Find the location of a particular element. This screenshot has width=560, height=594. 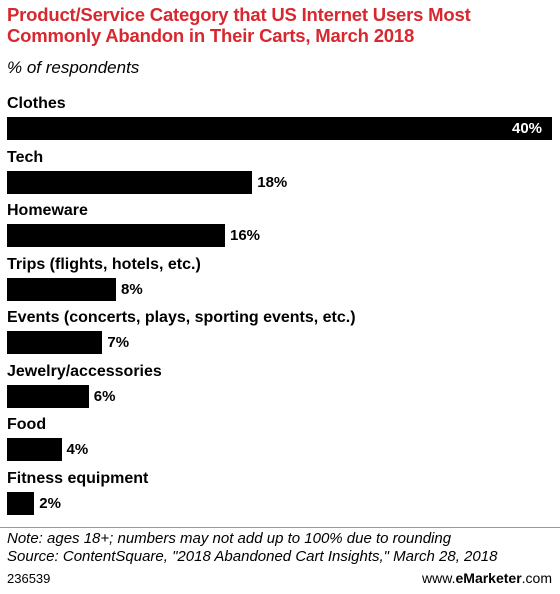

bar-value-label: 2% is located at coordinates (50, 503).